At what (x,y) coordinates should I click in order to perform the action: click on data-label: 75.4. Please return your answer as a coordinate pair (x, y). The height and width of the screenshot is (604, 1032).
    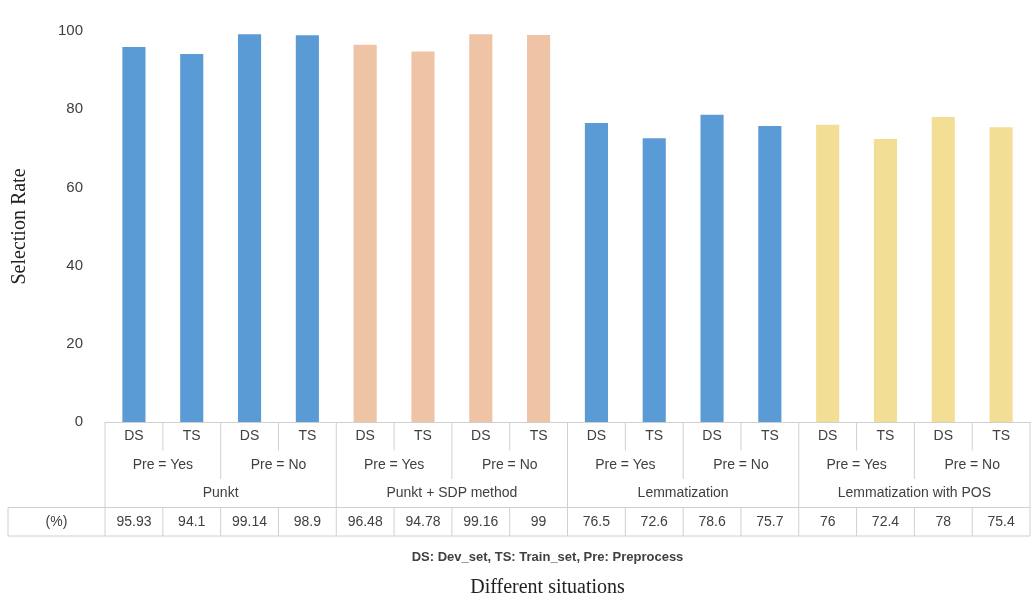
    Looking at the image, I should click on (1001, 520).